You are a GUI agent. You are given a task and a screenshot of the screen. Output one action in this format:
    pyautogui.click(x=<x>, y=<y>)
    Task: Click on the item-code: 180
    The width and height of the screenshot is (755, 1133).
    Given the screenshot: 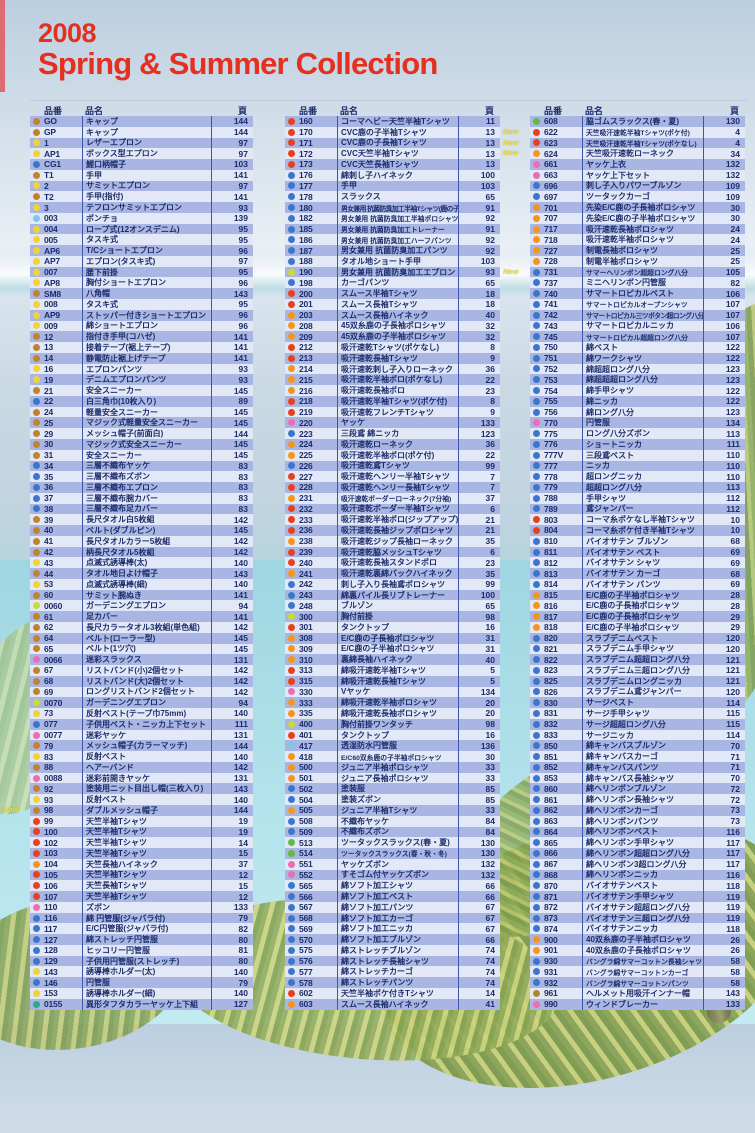 What is the action you would take?
    pyautogui.click(x=306, y=207)
    